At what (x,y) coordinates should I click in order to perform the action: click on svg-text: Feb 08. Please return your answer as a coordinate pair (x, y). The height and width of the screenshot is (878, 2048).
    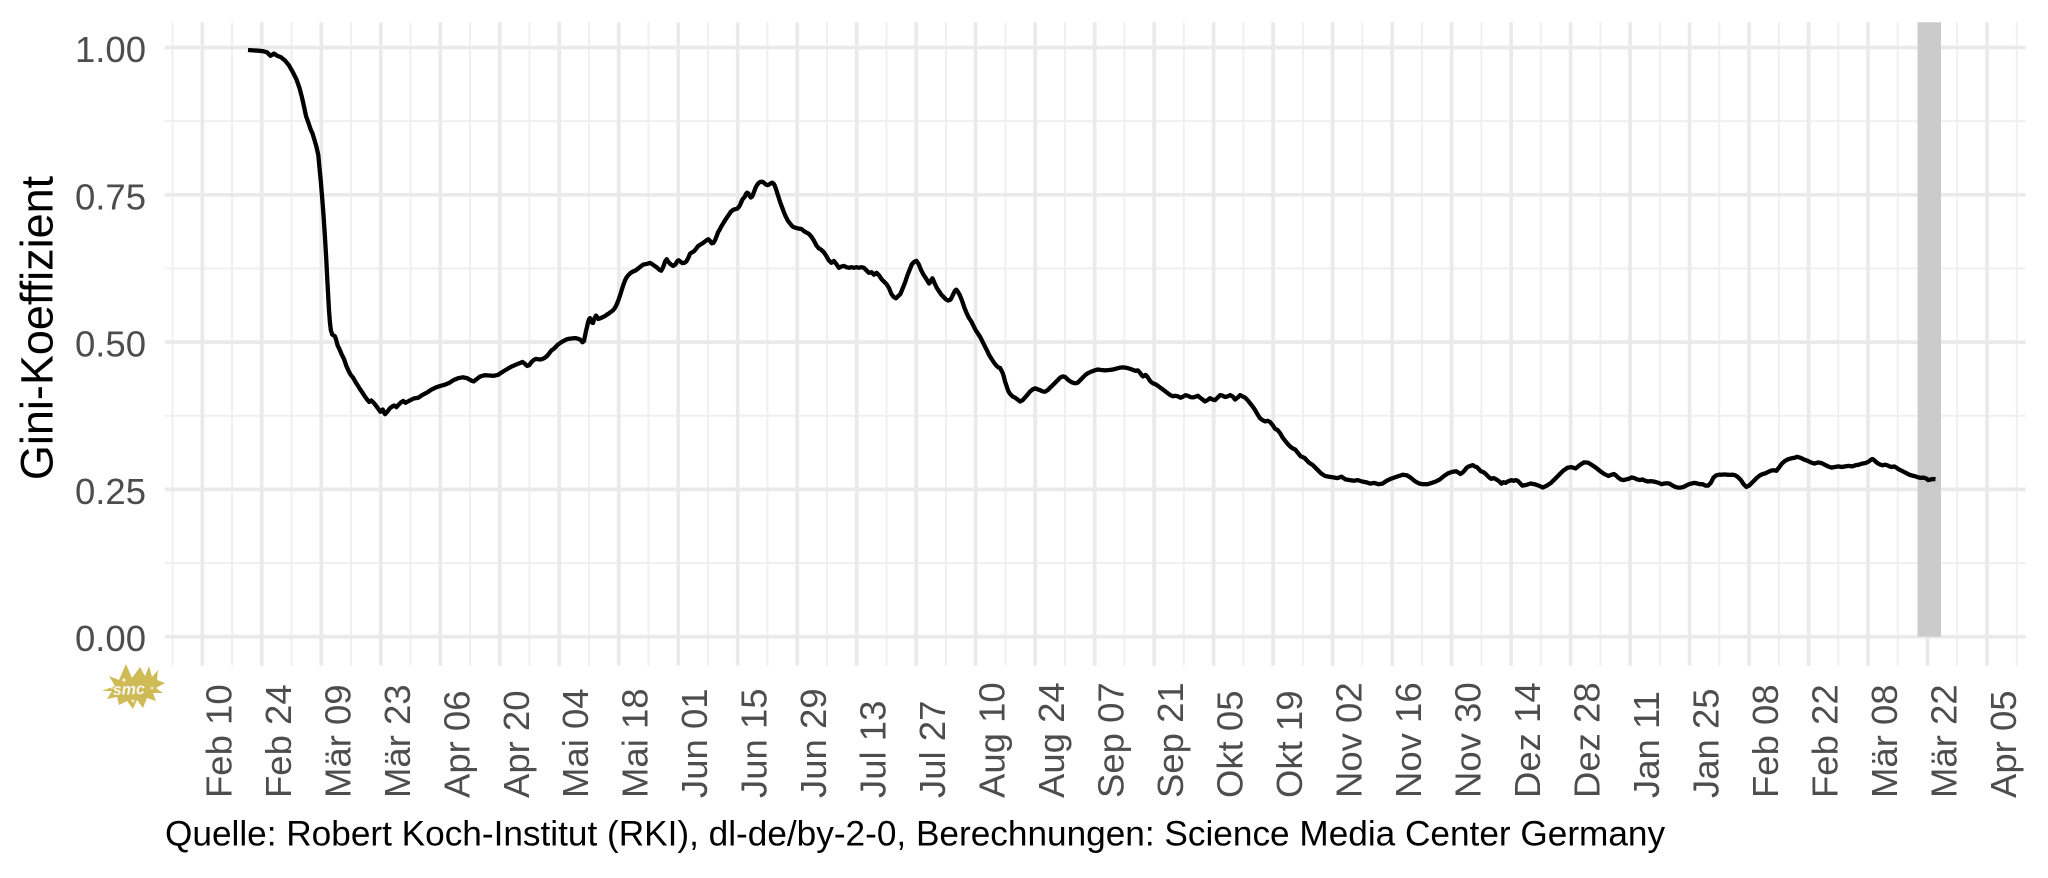
    Looking at the image, I should click on (1765, 741).